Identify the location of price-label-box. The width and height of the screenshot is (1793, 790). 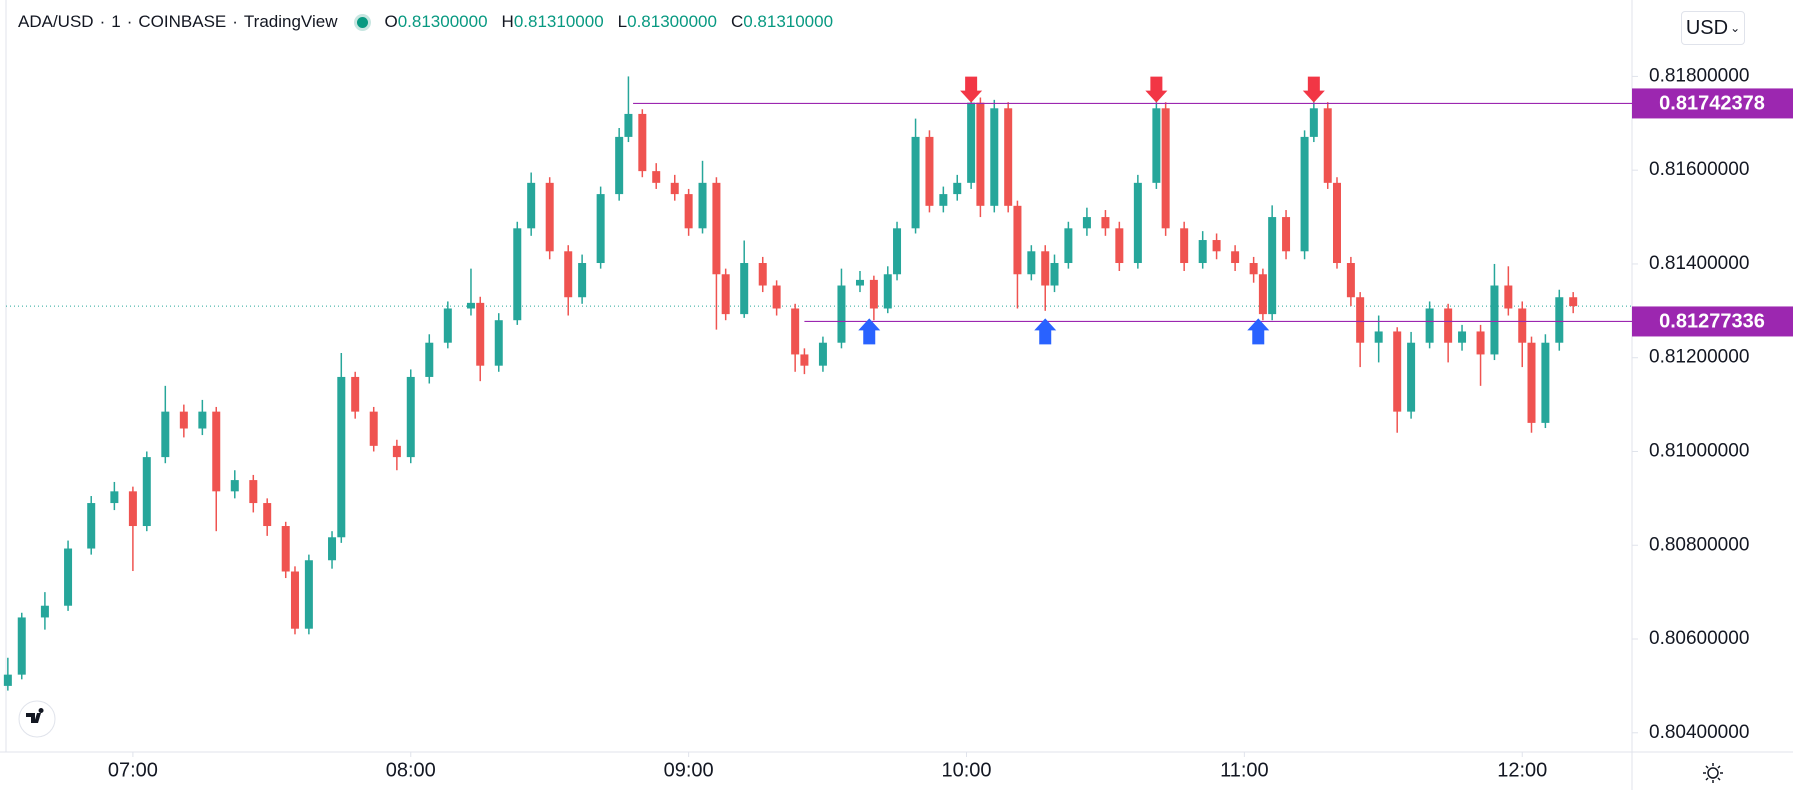
(1712, 103).